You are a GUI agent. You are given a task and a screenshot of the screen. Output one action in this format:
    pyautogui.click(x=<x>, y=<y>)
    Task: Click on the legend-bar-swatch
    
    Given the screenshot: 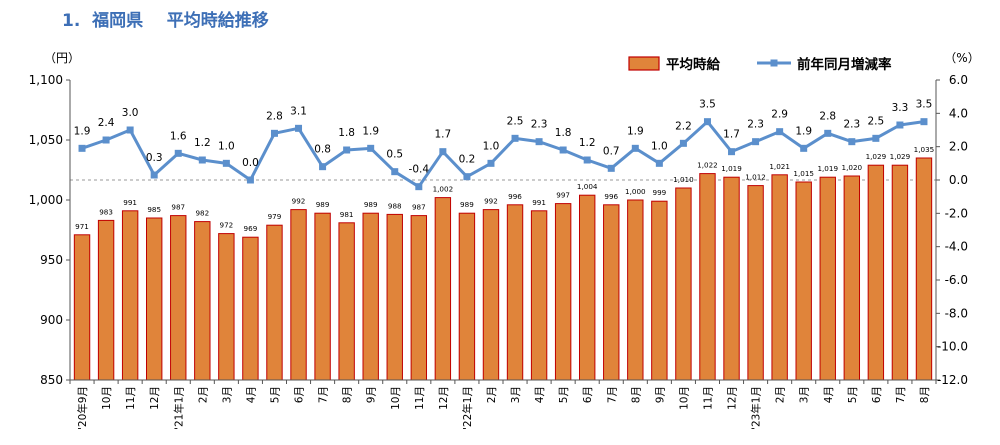 What is the action you would take?
    pyautogui.click(x=644, y=63)
    